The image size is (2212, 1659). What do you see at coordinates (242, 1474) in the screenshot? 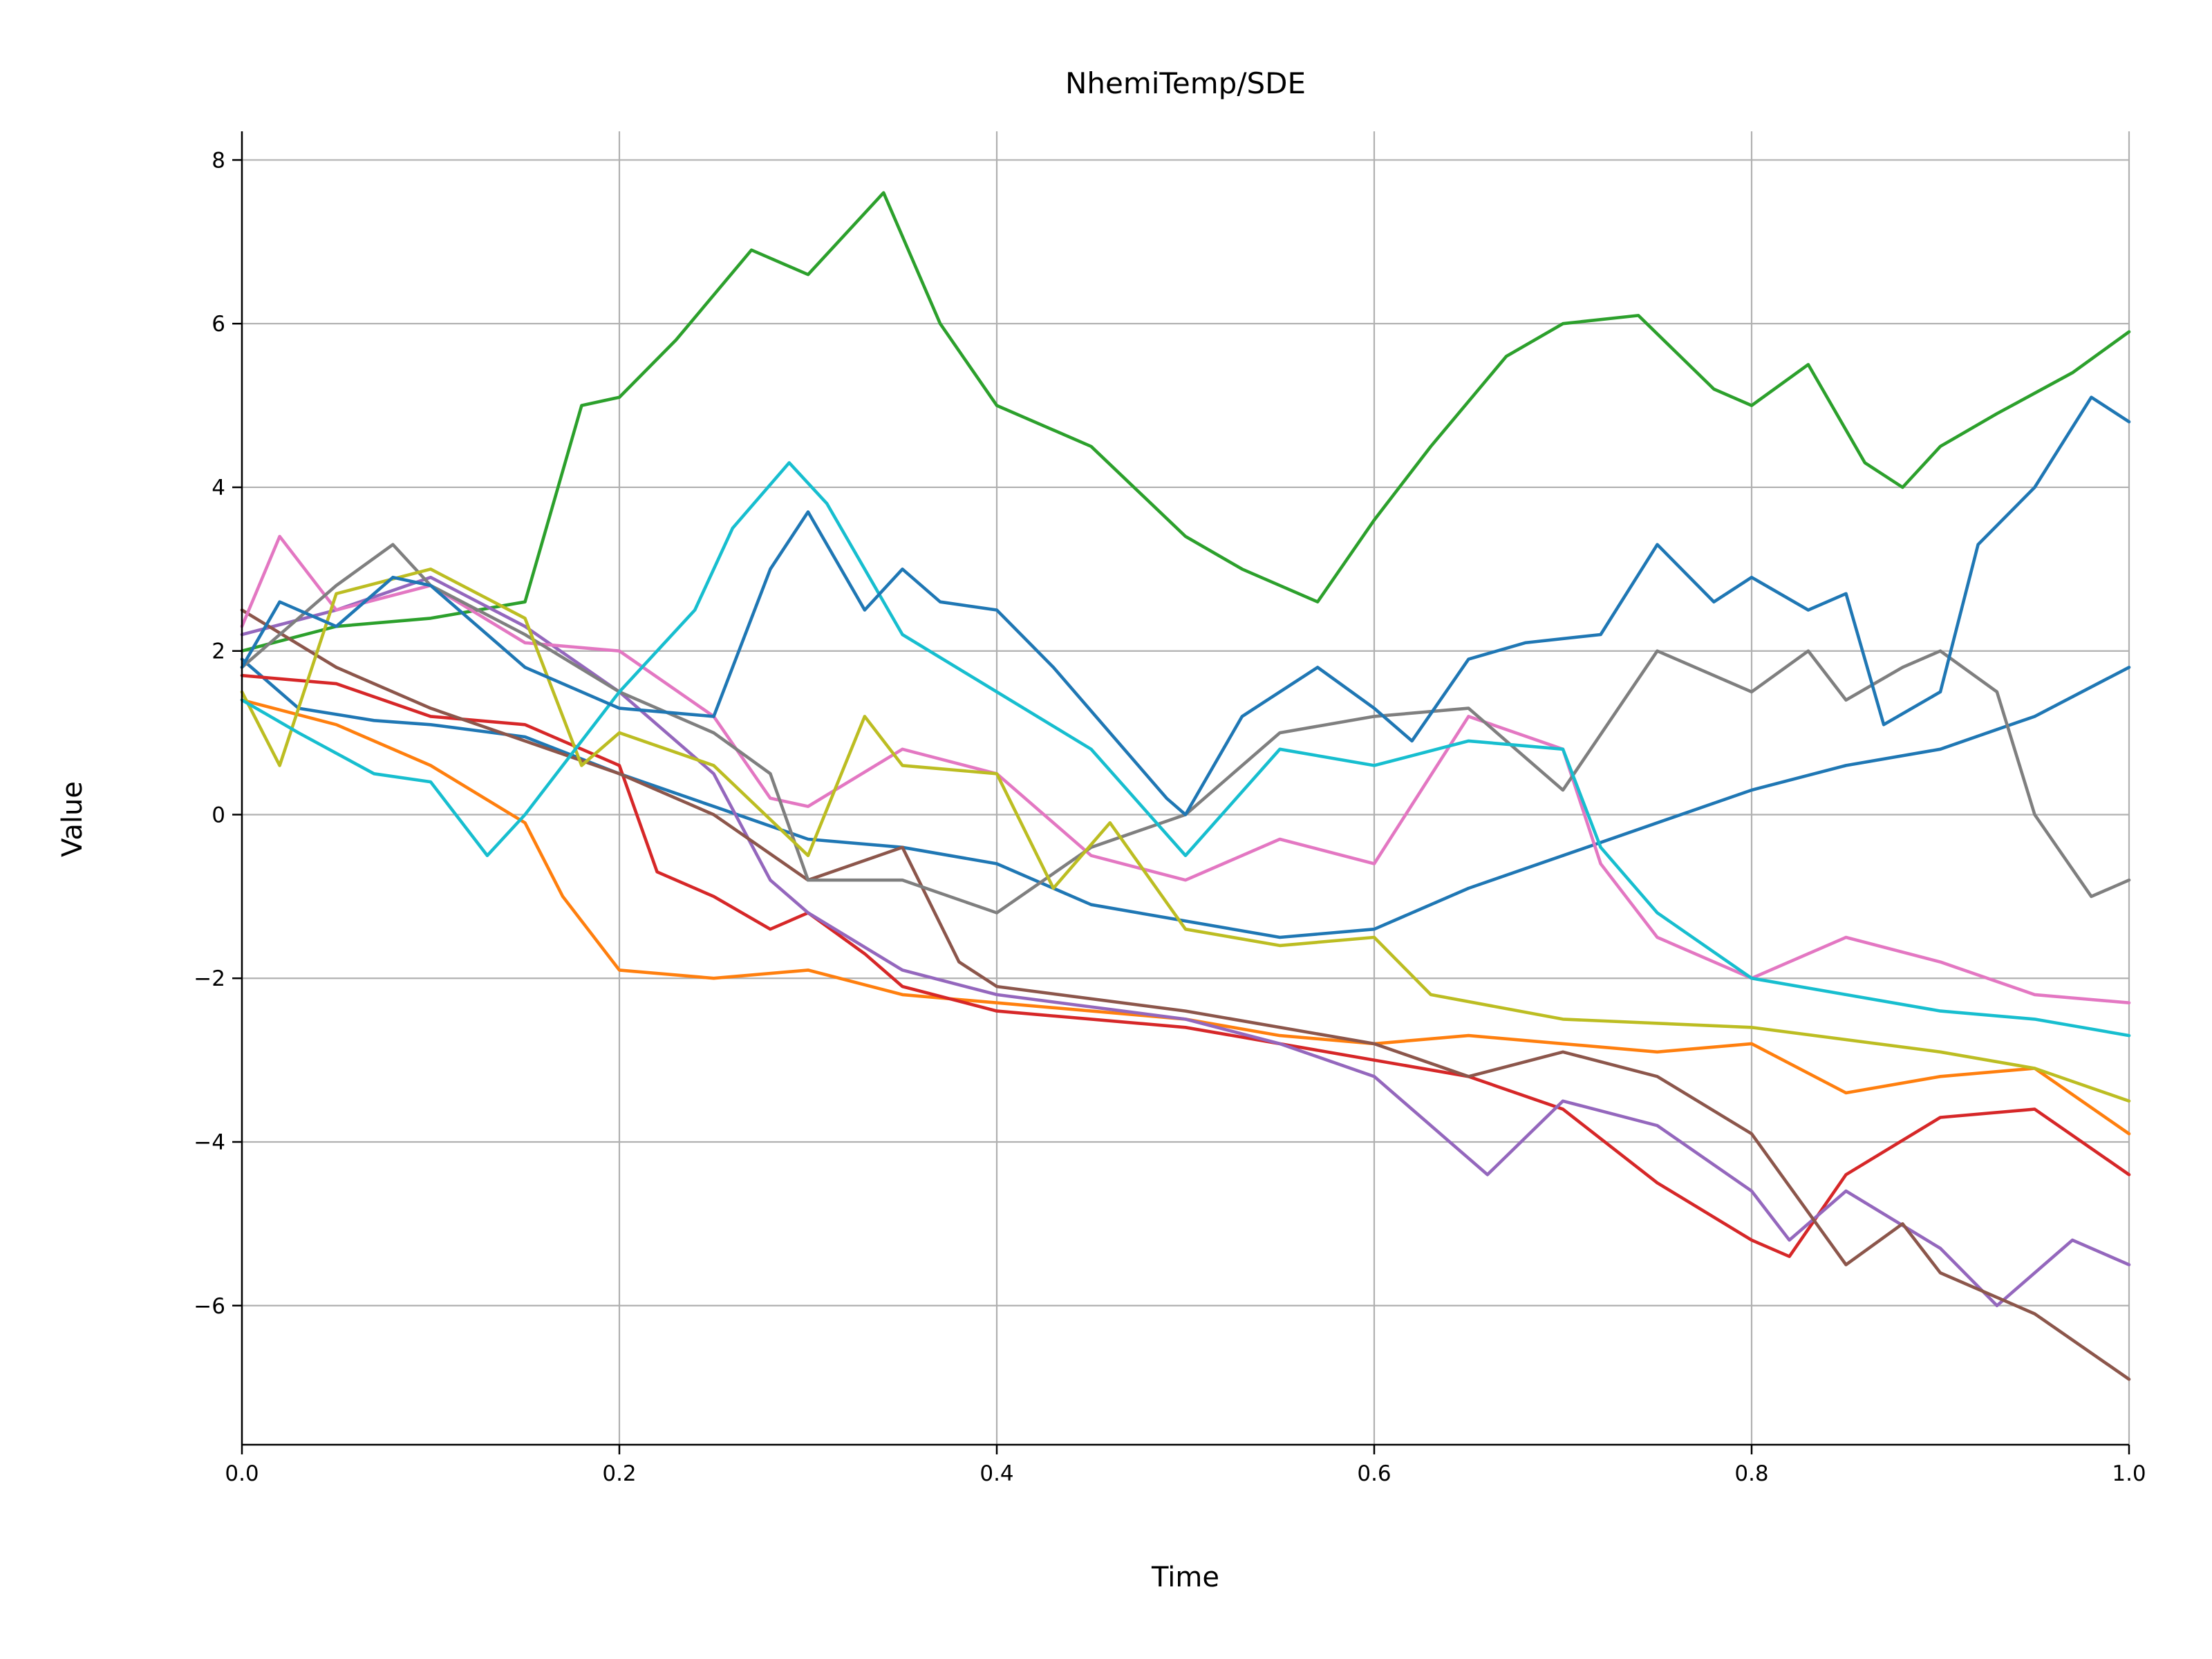
I see `x-tick-label: 0.0` at bounding box center [242, 1474].